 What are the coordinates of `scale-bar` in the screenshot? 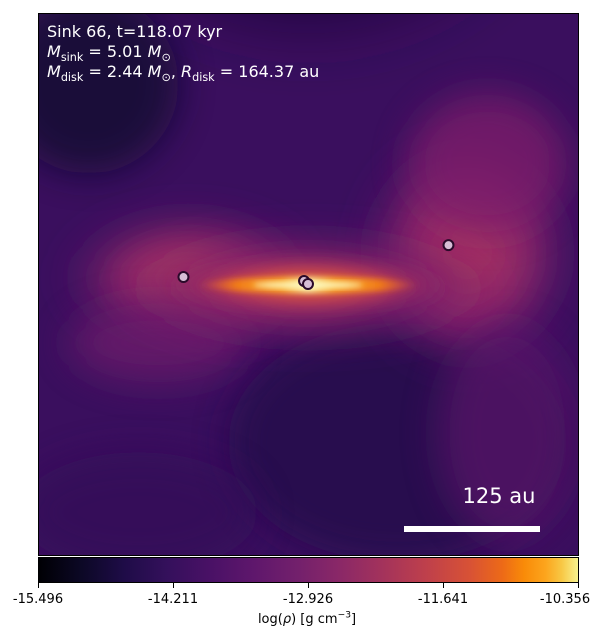 It's located at (472, 529).